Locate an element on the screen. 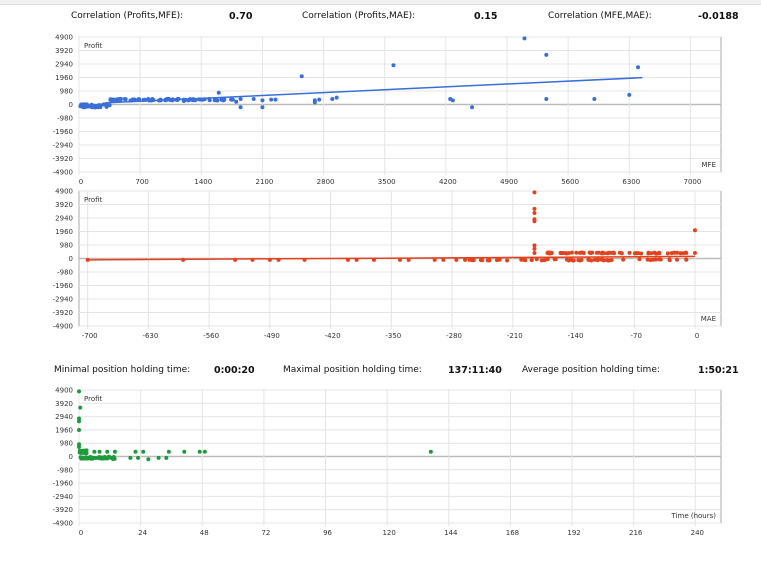 The width and height of the screenshot is (761, 566). corr-mfe-mae-label: Correlation (MFE,MAE): is located at coordinates (600, 16).